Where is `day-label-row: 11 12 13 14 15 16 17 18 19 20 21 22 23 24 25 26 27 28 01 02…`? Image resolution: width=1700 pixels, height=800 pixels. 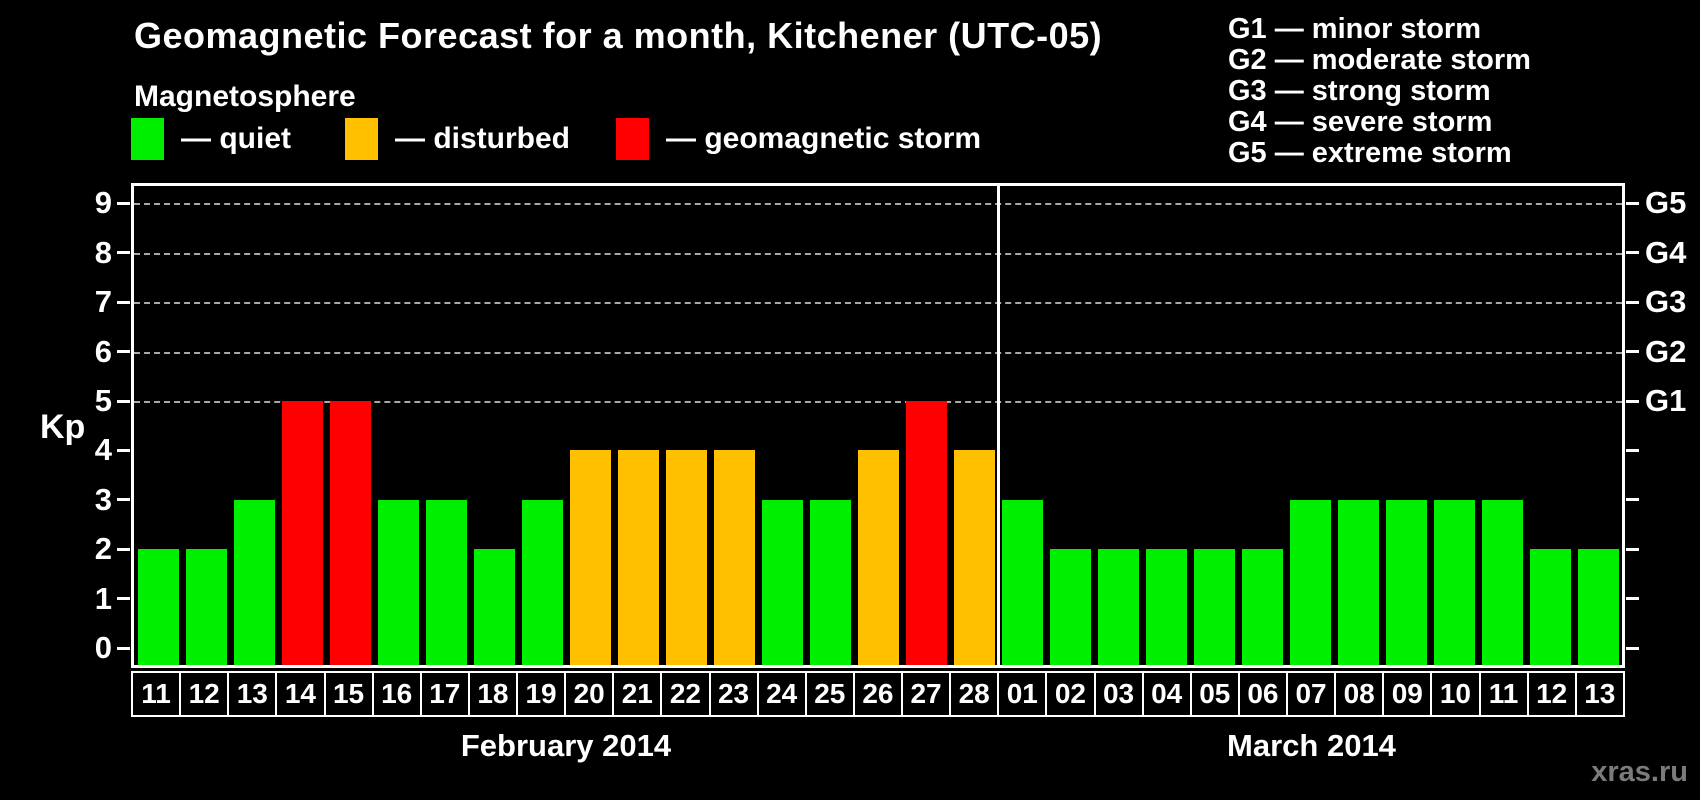
day-label-row: 11 12 13 14 15 16 17 18 19 20 21 22 23 24 25 26 27 28 01 02… is located at coordinates (878, 694).